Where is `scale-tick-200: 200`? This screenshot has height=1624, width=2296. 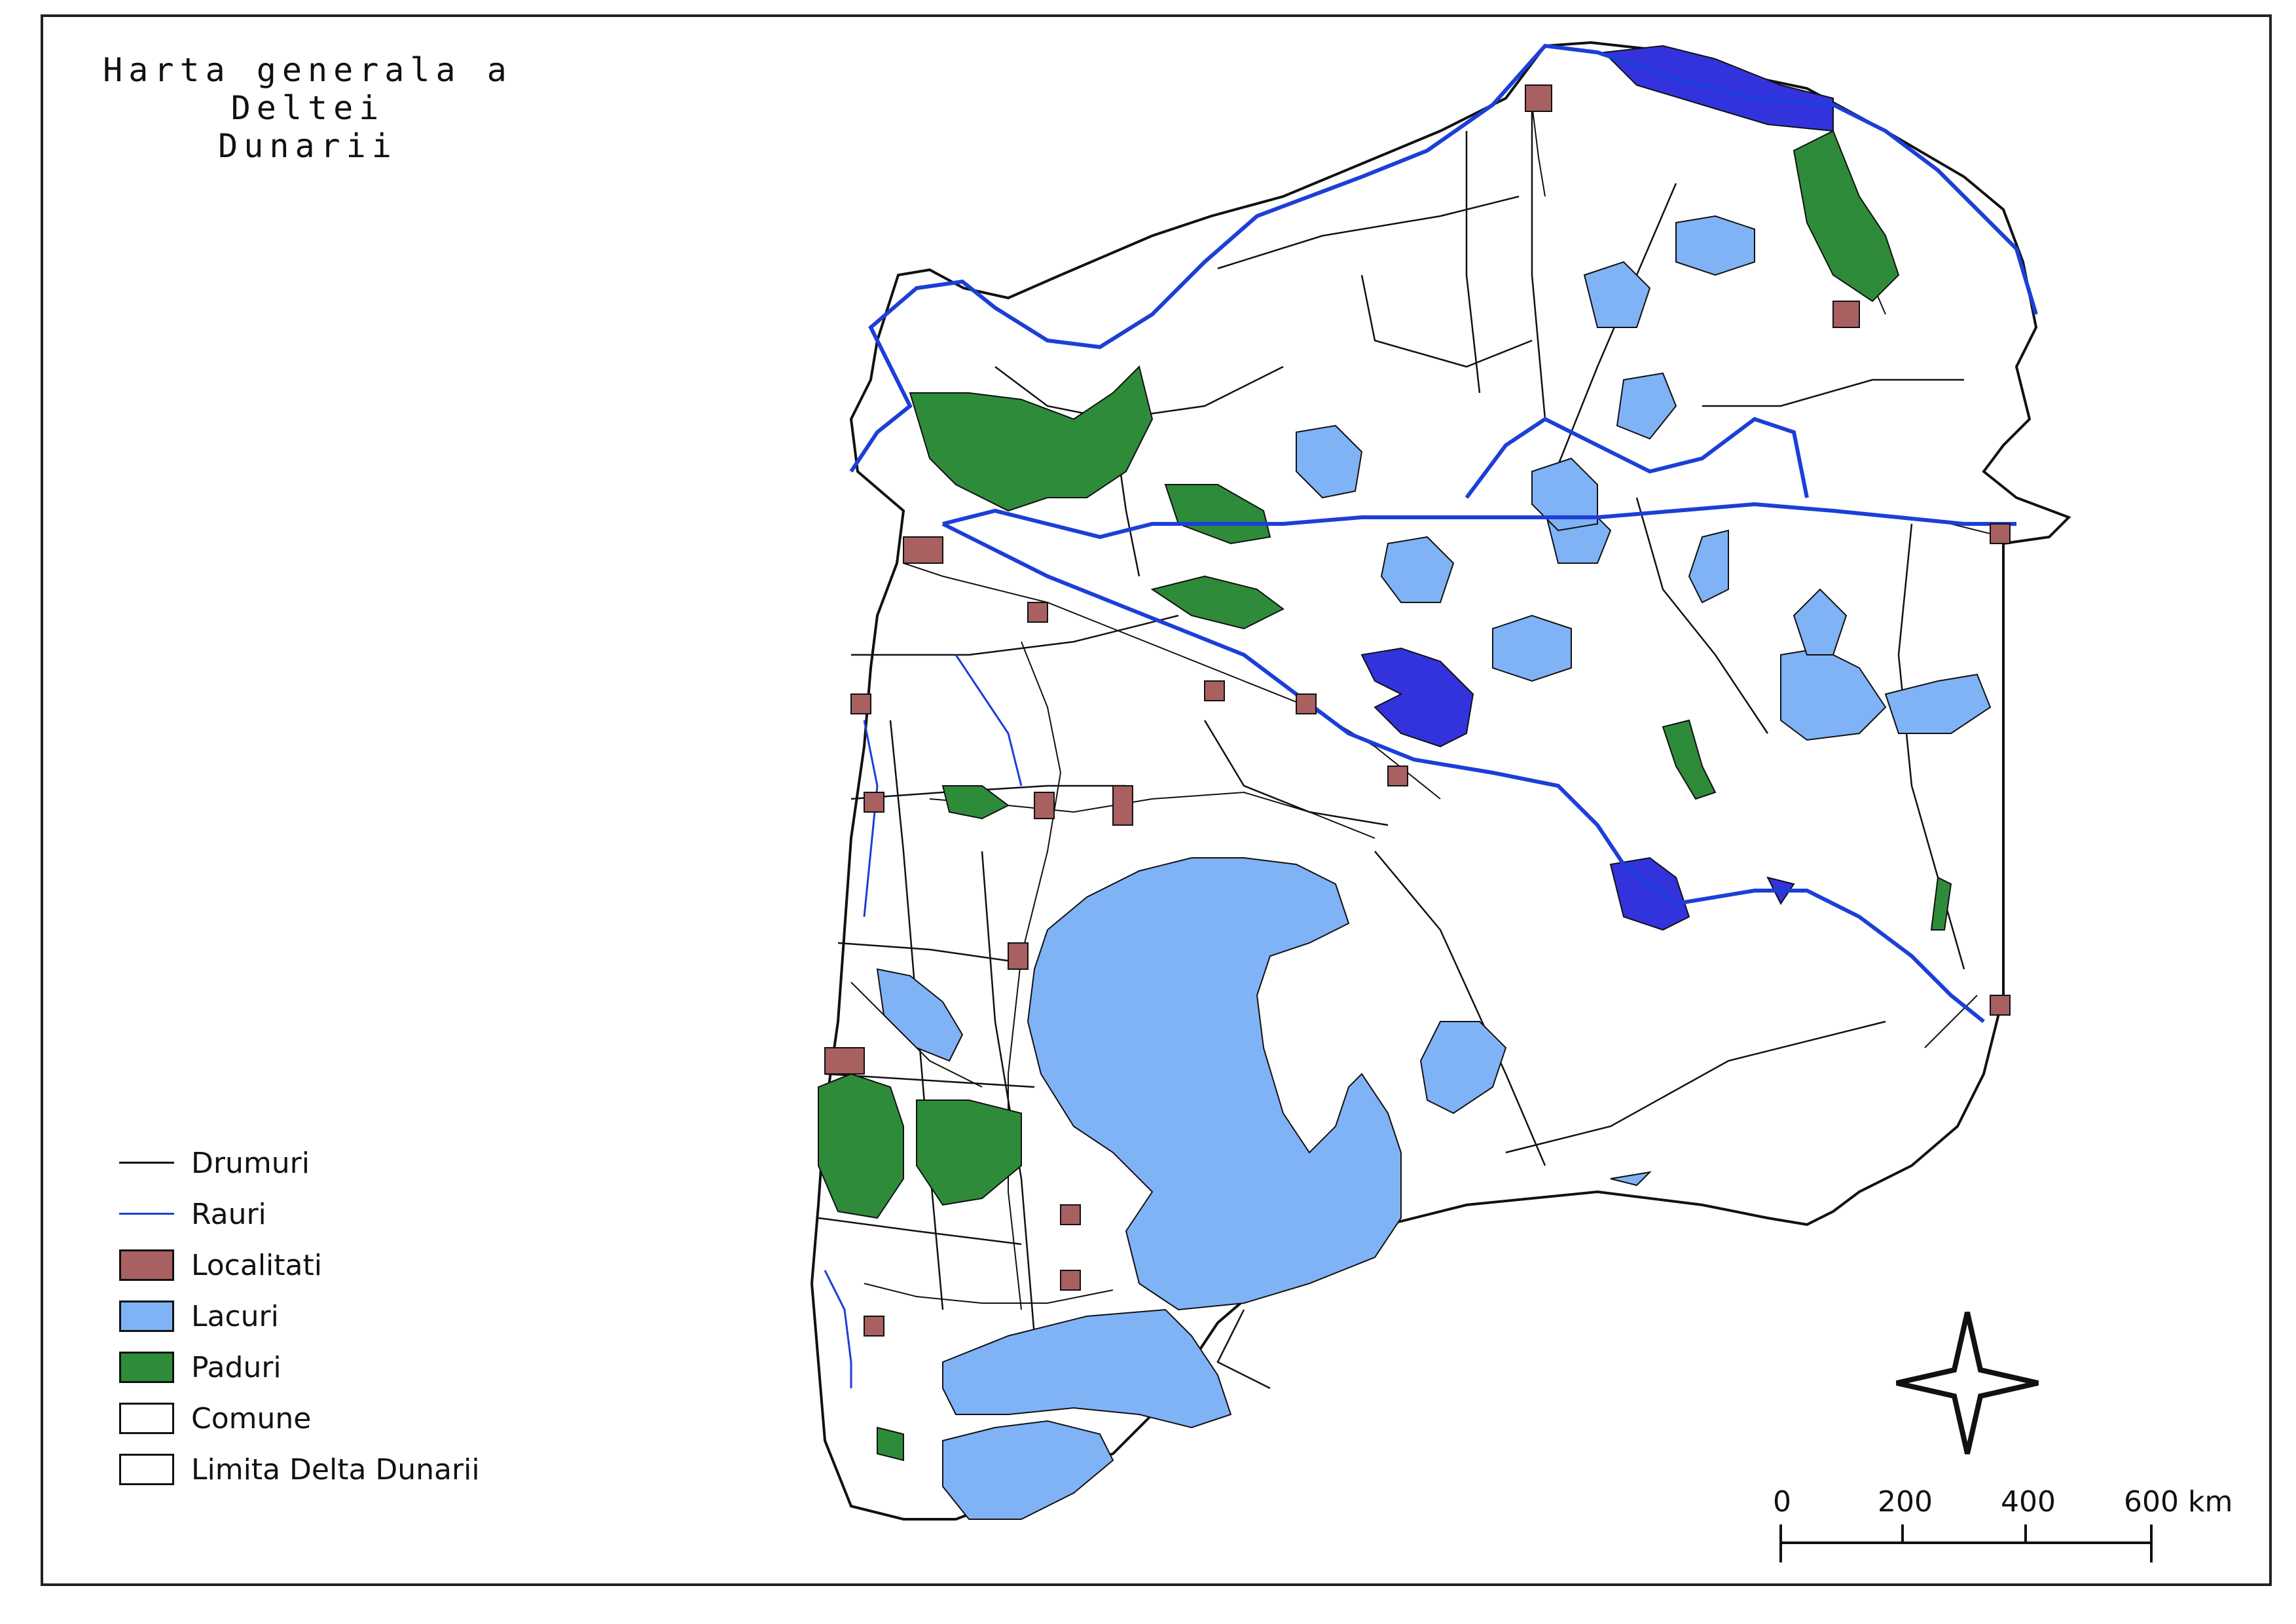 scale-tick-200: 200 is located at coordinates (1905, 1502).